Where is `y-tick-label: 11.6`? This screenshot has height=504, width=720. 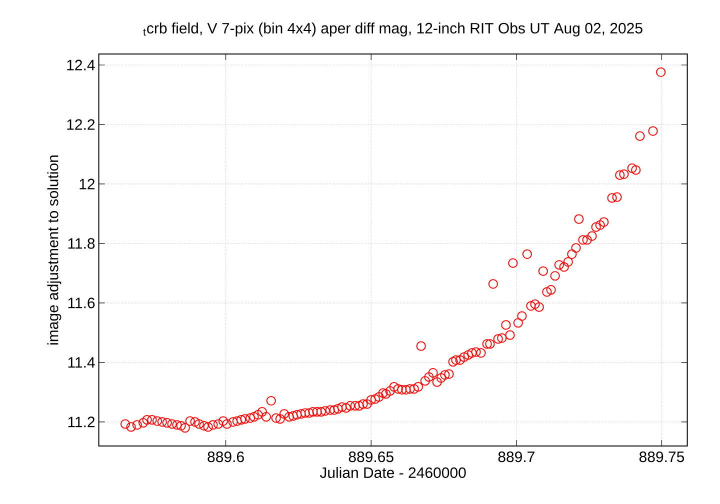 y-tick-label: 11.6 is located at coordinates (81, 303).